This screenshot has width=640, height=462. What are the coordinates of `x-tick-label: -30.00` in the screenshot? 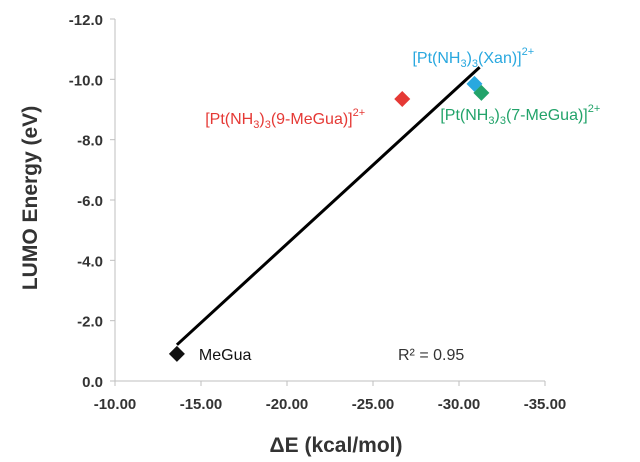 It's located at (459, 404).